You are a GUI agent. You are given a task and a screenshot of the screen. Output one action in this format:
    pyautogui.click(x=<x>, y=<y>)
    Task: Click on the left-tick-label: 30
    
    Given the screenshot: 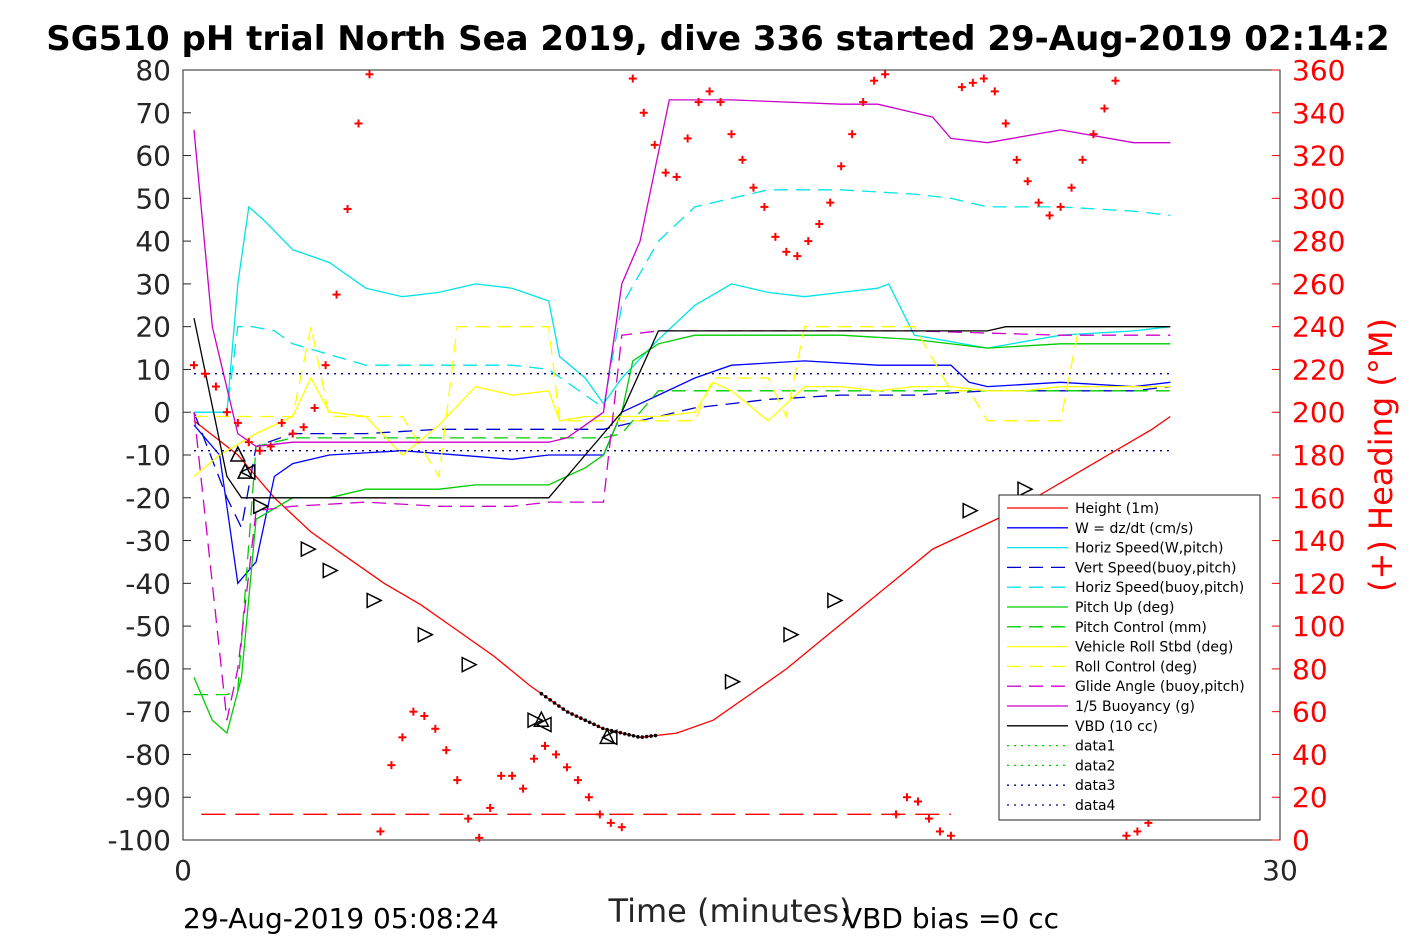 What is the action you would take?
    pyautogui.click(x=153, y=284)
    